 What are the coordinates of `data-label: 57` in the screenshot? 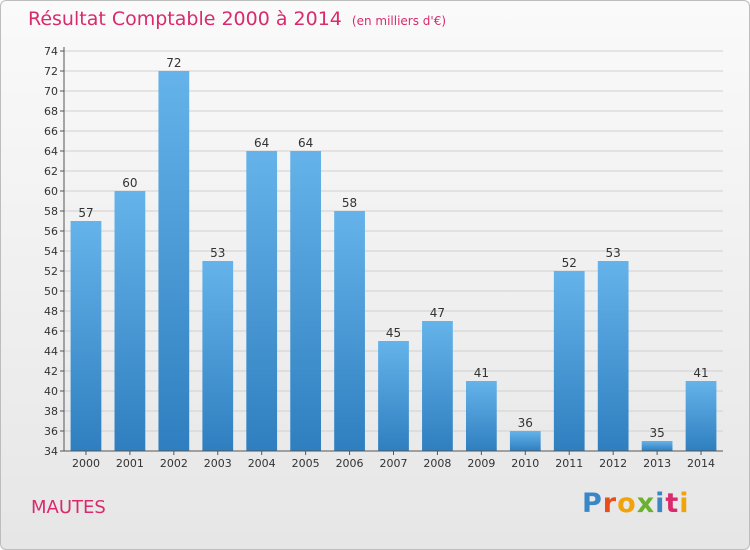 It's located at (85, 213).